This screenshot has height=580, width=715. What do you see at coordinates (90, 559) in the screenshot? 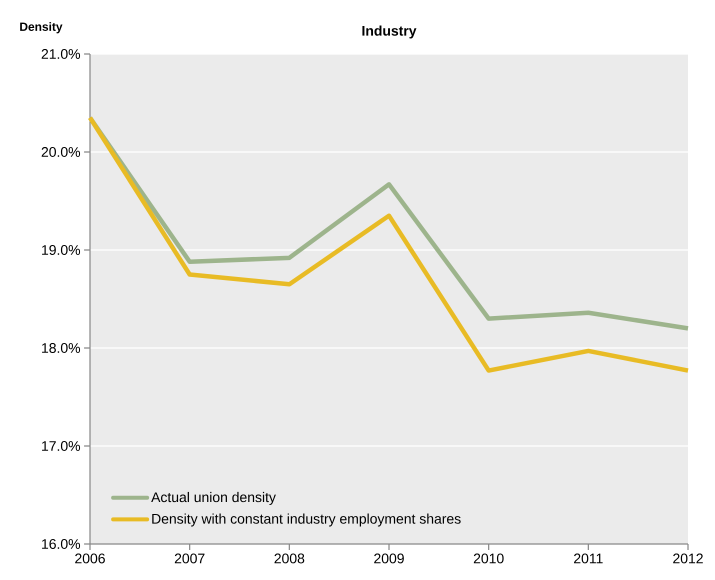
I see `x-tick-label: 2006` at bounding box center [90, 559].